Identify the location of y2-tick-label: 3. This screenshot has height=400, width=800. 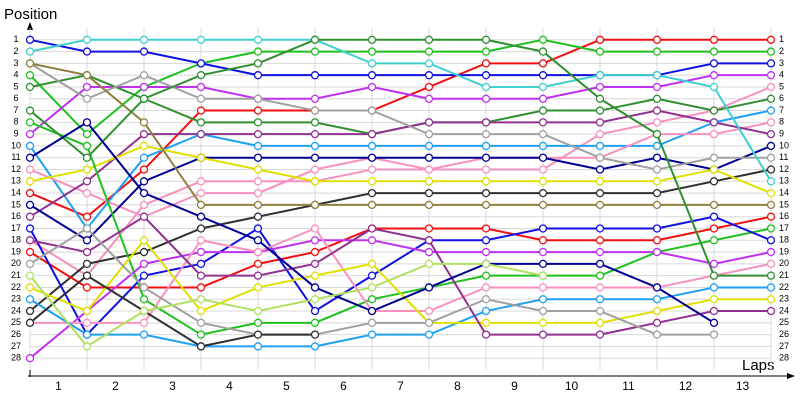
(781, 63).